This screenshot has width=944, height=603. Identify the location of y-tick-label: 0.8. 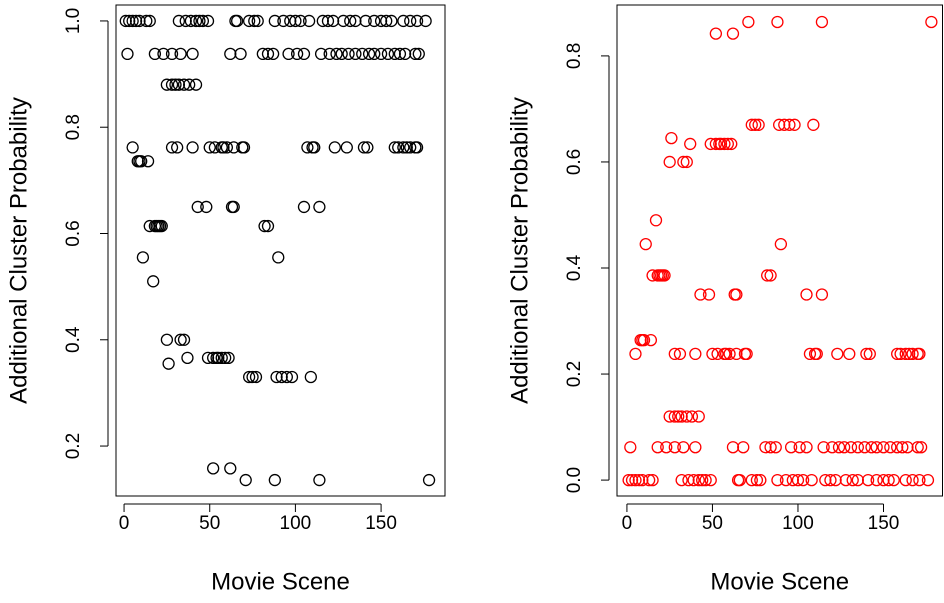
(574, 56).